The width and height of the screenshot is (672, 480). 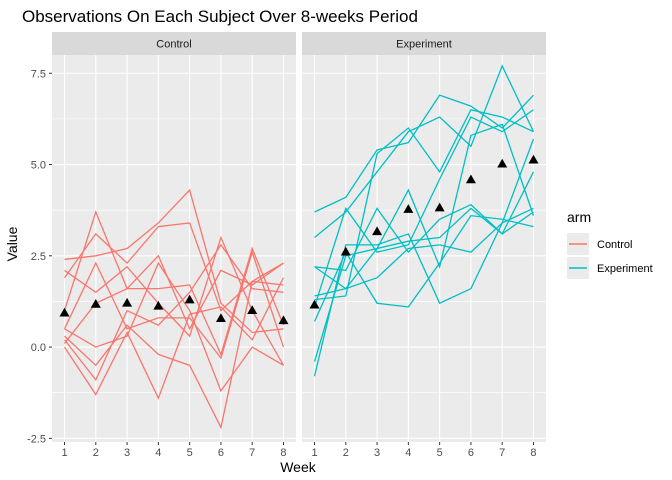 I want to click on legend-title: arm, so click(x=579, y=217).